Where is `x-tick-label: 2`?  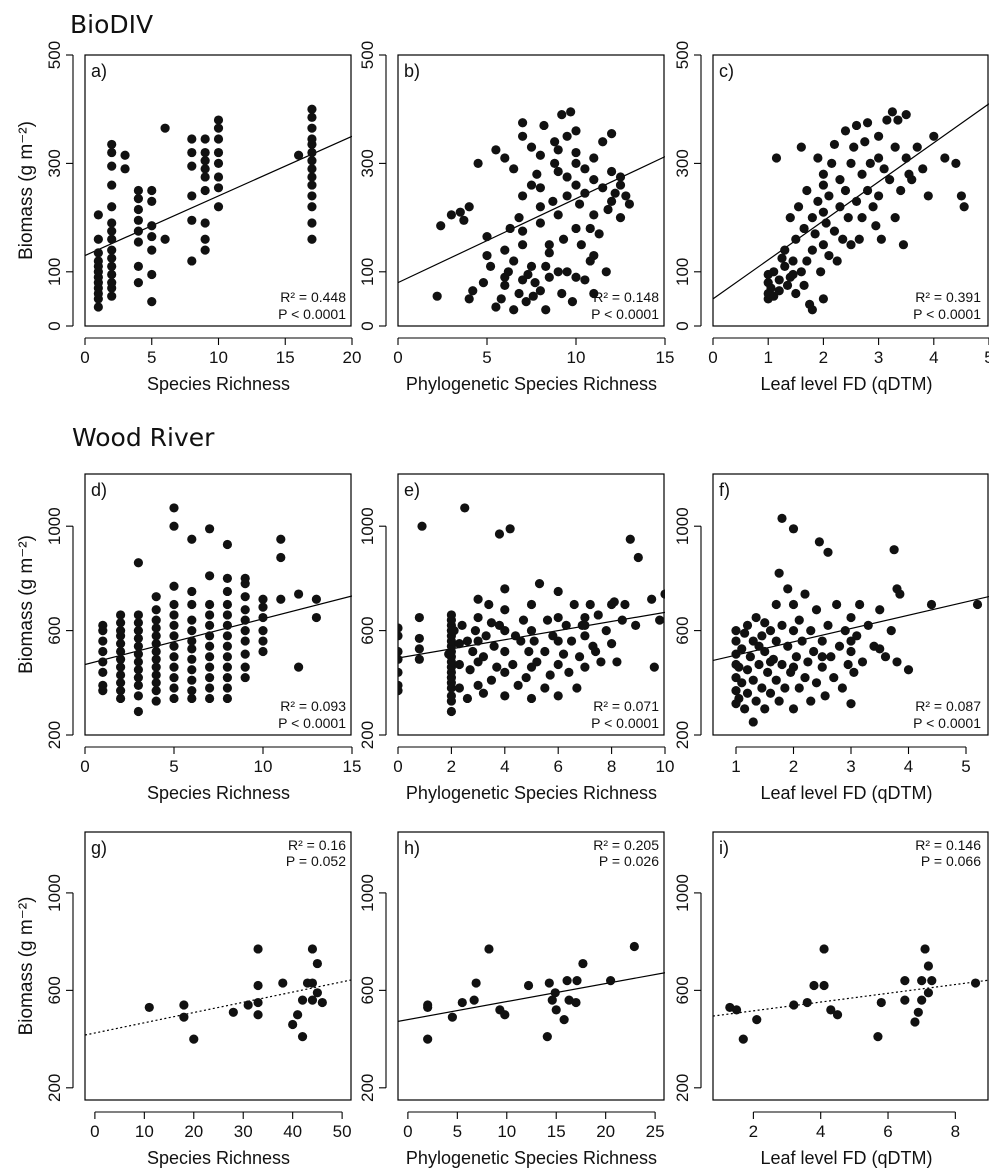 x-tick-label: 2 is located at coordinates (753, 1131).